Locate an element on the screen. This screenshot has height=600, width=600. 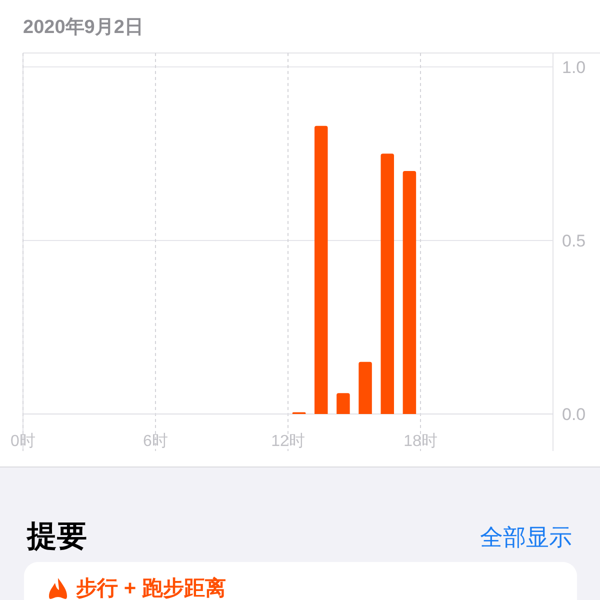
y-tick-label: 0.5 is located at coordinates (574, 240).